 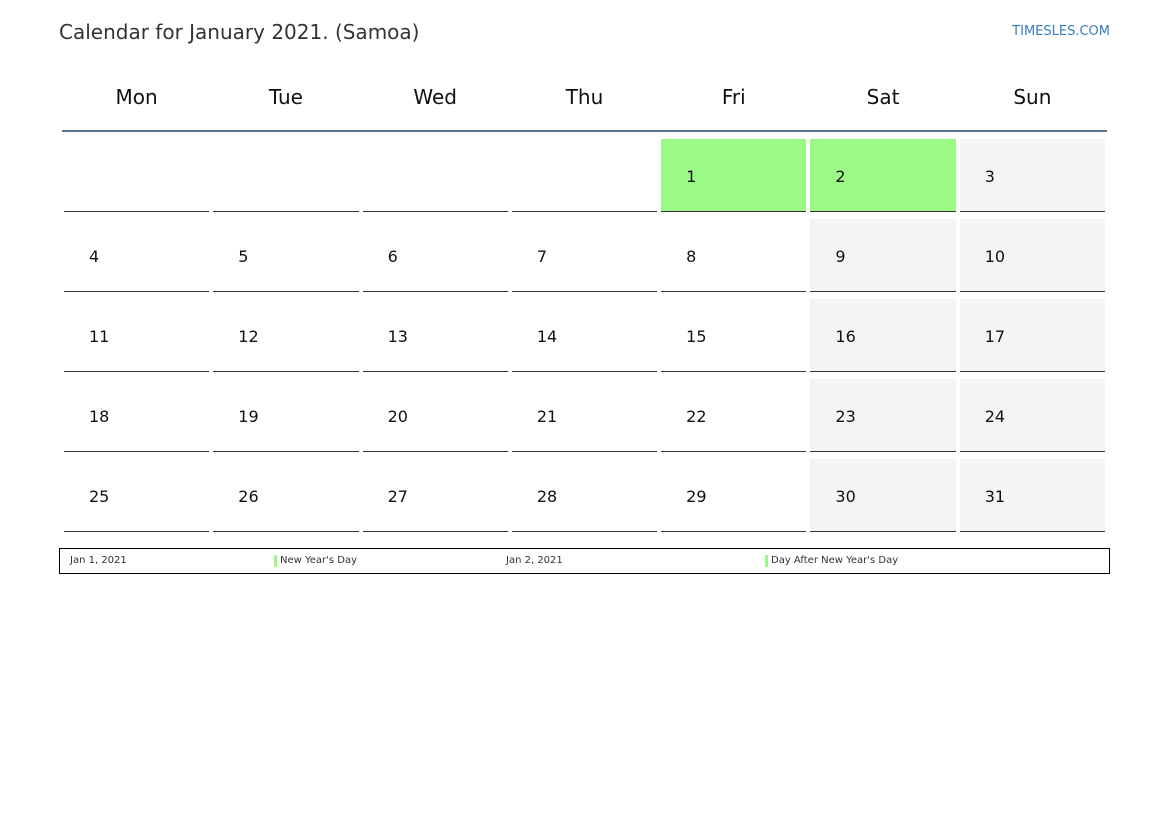 What do you see at coordinates (397, 416) in the screenshot?
I see `day-number: 20` at bounding box center [397, 416].